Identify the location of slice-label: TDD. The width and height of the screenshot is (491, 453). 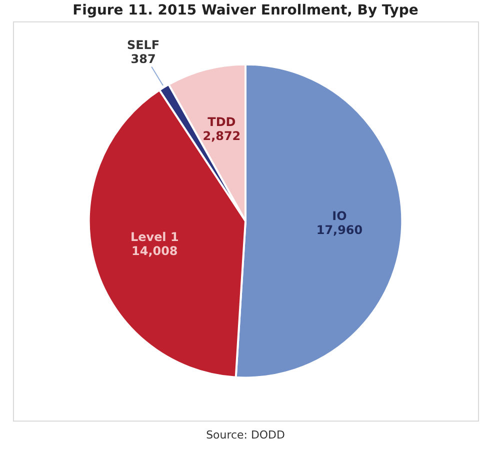
(222, 122).